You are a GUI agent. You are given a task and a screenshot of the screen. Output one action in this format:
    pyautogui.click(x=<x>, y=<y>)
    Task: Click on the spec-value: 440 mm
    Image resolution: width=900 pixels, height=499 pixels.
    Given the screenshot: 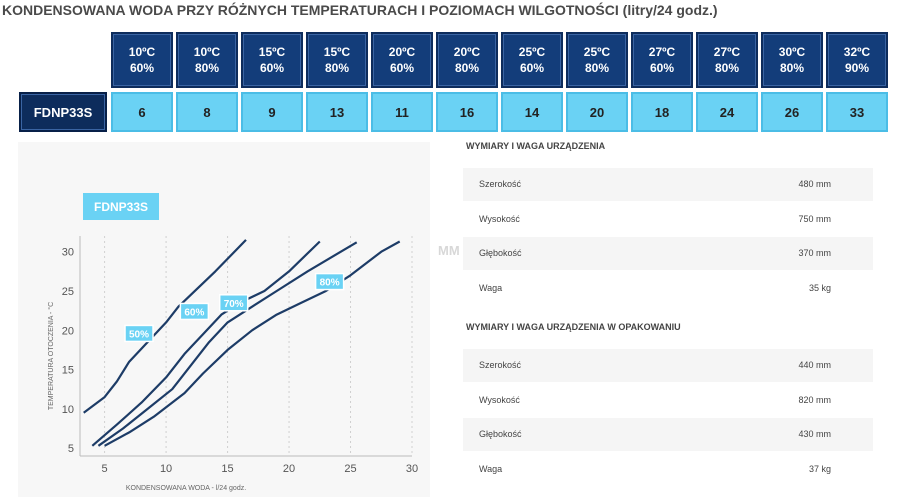 What is the action you would take?
    pyautogui.click(x=814, y=365)
    